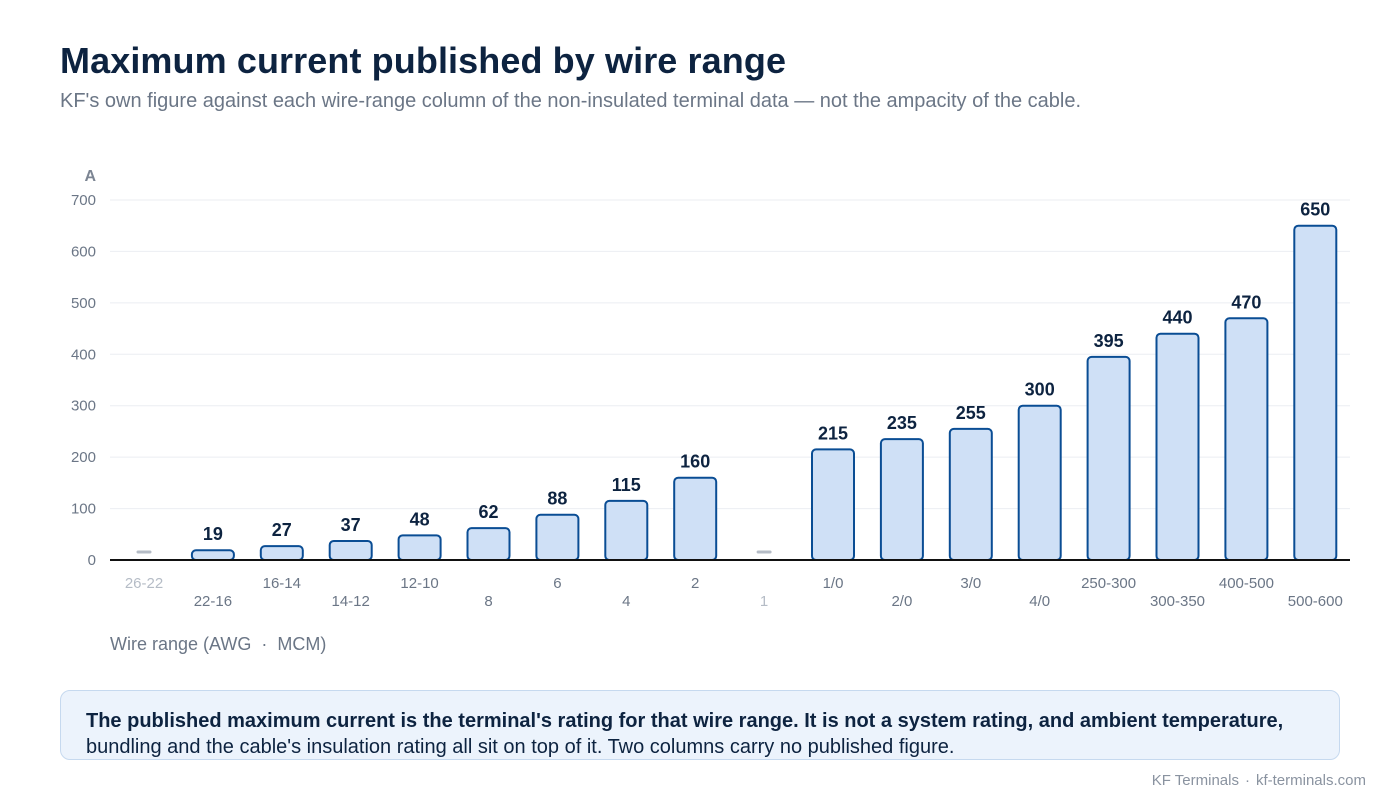  Describe the element at coordinates (971, 413) in the screenshot. I see `bar-value-label: 255` at that location.